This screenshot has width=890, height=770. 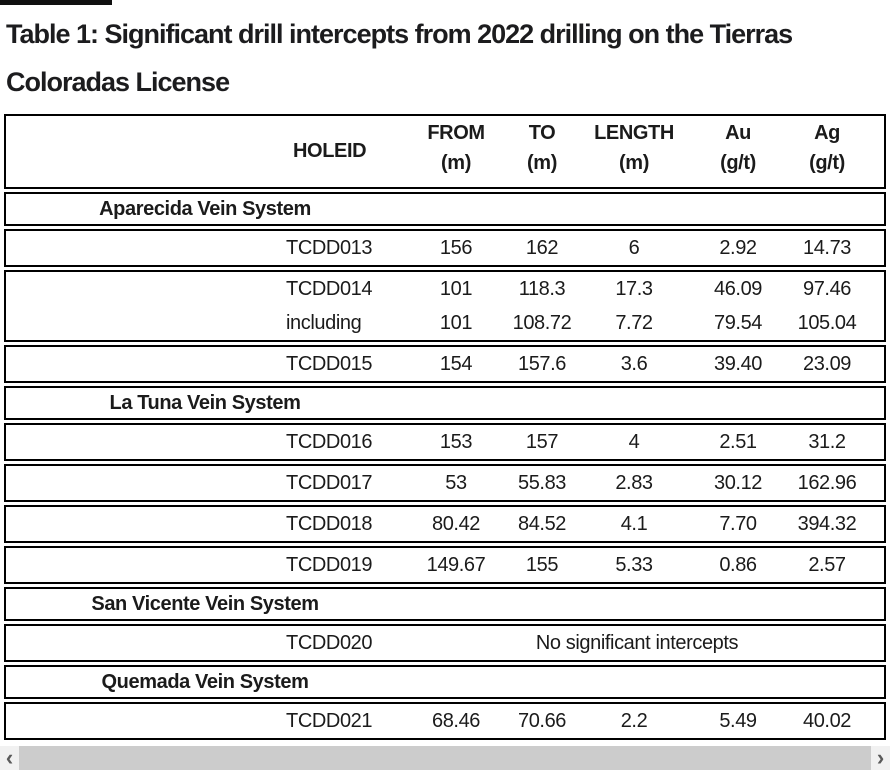 What do you see at coordinates (827, 564) in the screenshot?
I see `ag-cell: 2.57` at bounding box center [827, 564].